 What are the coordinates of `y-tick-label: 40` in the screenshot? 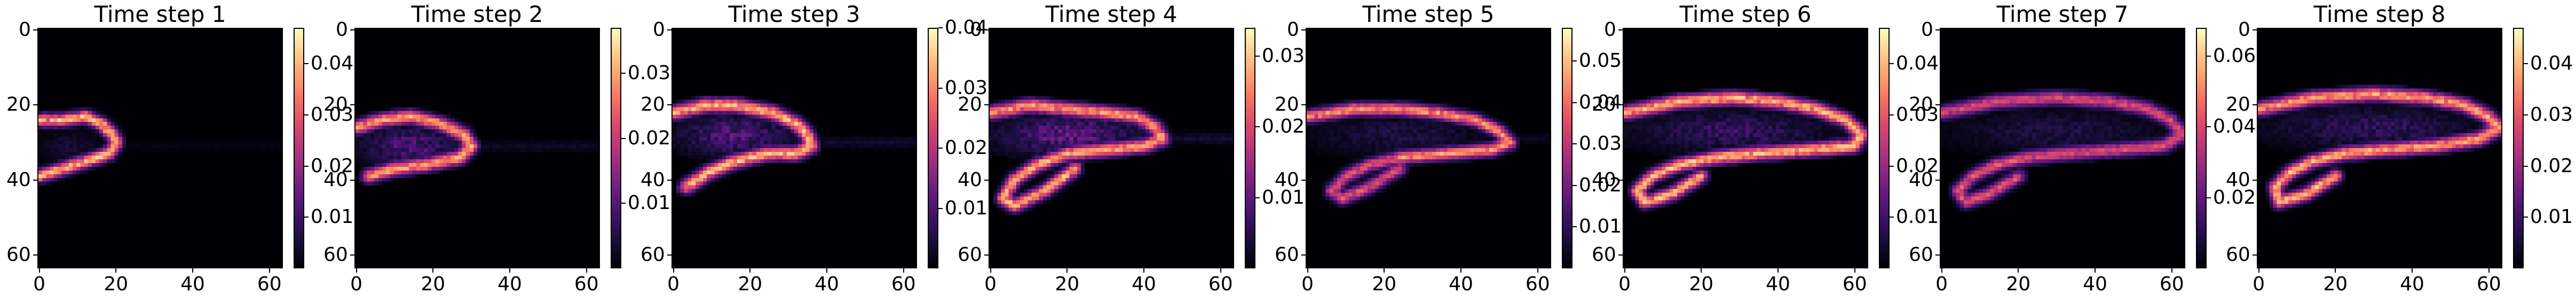 It's located at (1287, 179).